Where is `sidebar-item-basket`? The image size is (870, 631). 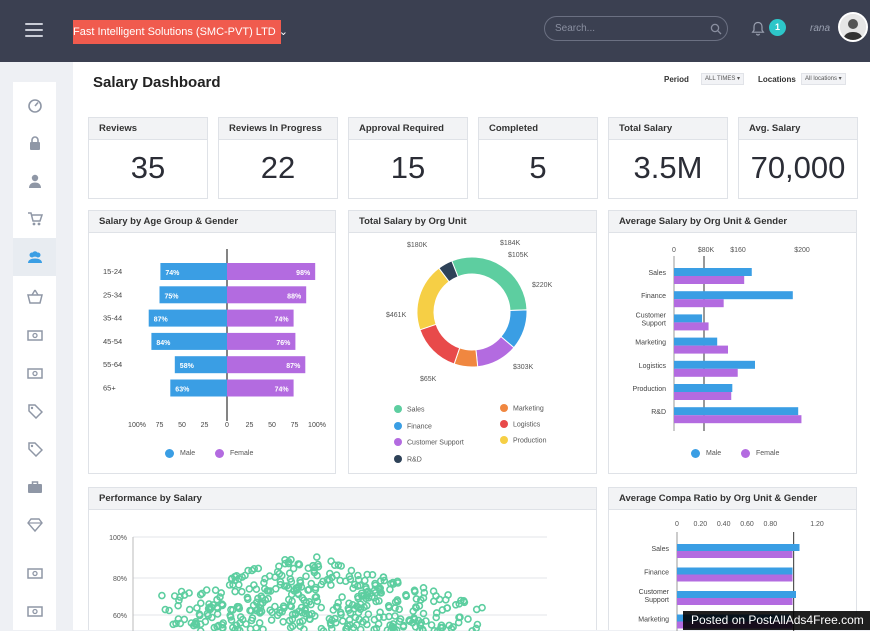 sidebar-item-basket is located at coordinates (34, 297).